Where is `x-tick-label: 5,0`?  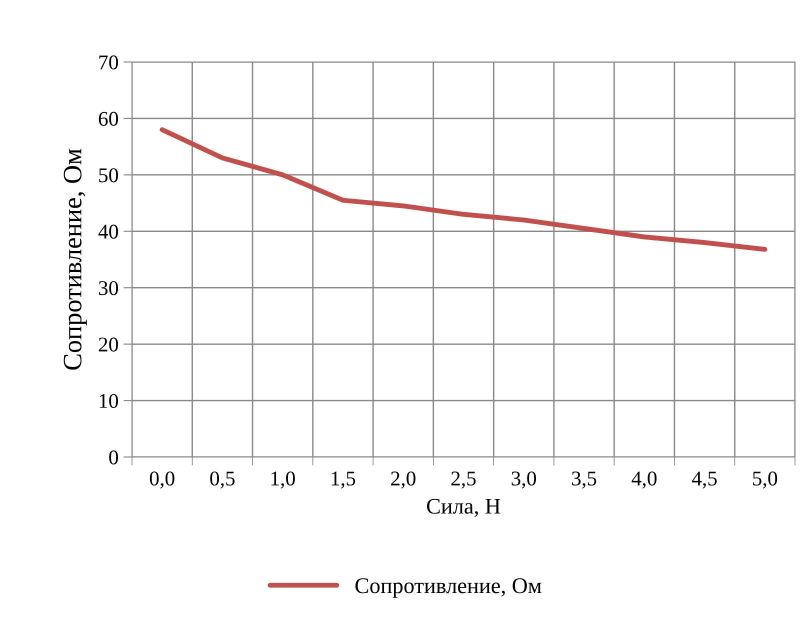 x-tick-label: 5,0 is located at coordinates (765, 480).